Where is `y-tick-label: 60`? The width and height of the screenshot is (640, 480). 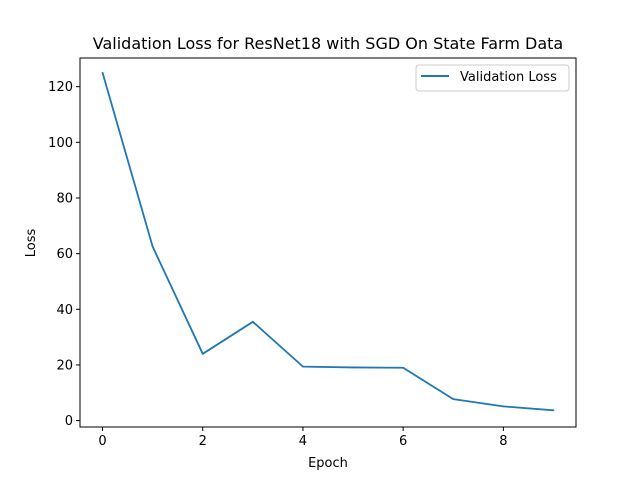
y-tick-label: 60 is located at coordinates (64, 254).